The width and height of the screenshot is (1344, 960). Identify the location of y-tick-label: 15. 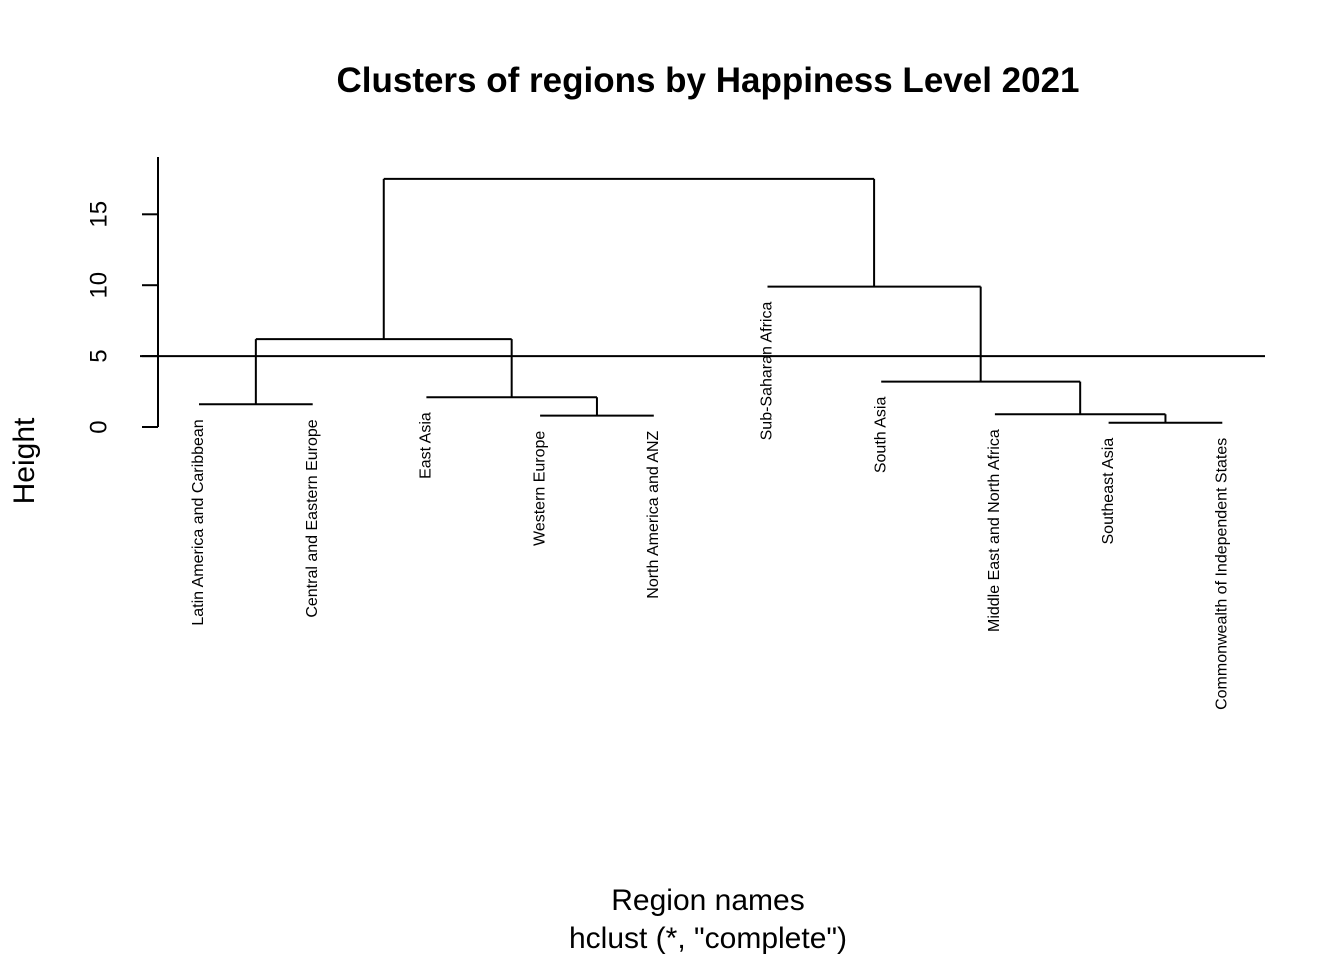
(98, 214).